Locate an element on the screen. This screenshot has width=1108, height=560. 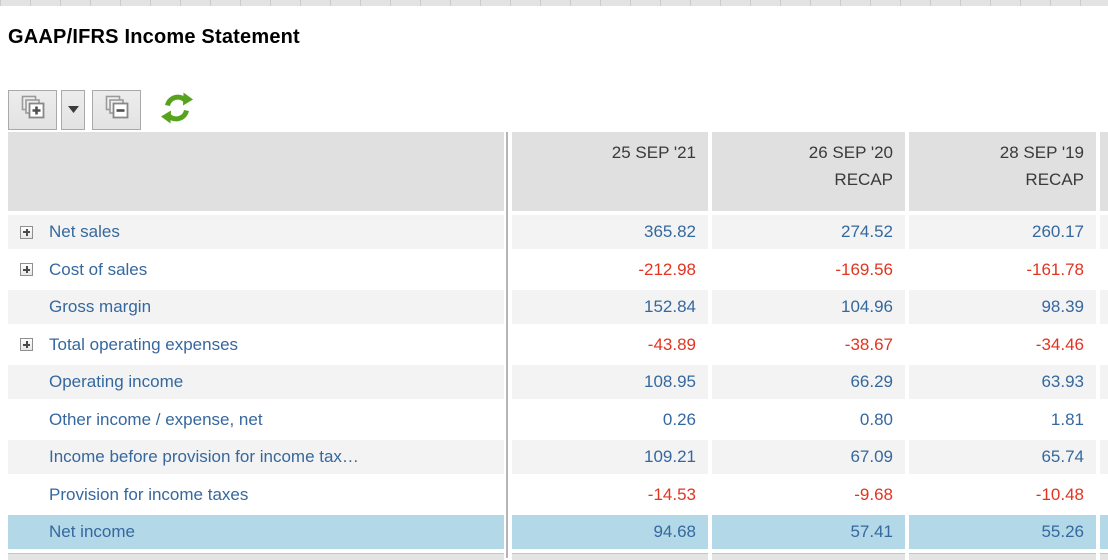
value-cell: 66.29 is located at coordinates (808, 382).